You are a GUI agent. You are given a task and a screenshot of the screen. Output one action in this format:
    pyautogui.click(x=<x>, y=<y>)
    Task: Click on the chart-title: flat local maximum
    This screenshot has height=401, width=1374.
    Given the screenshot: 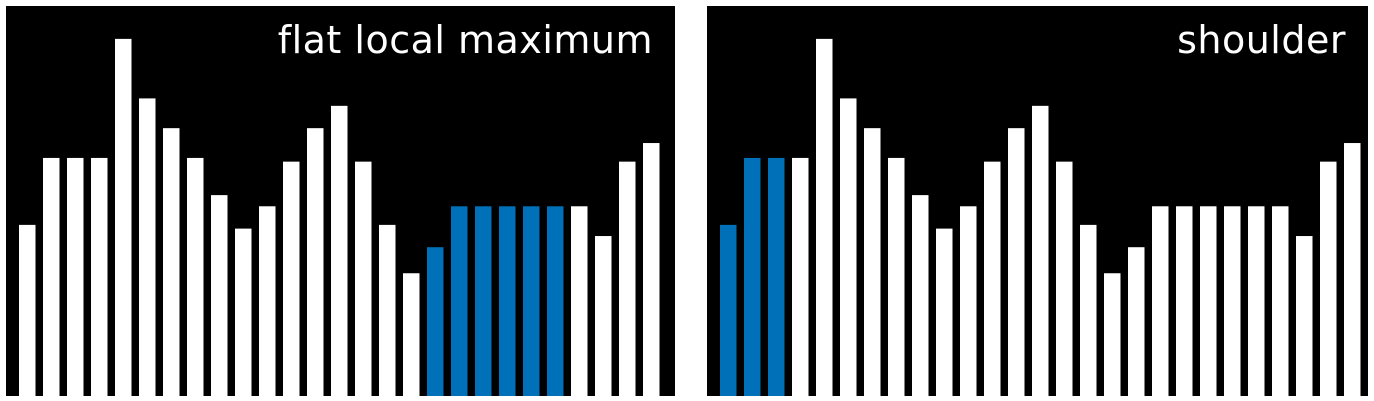 What is the action you would take?
    pyautogui.click(x=465, y=40)
    